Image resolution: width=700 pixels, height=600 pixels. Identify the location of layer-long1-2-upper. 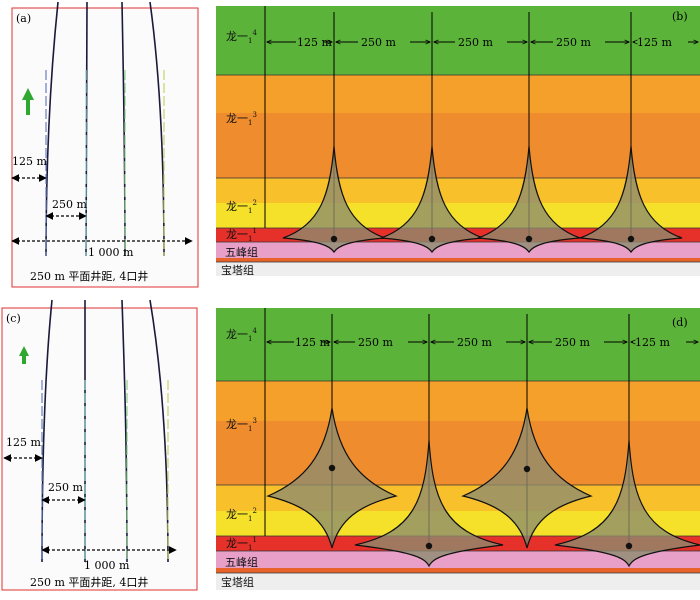
(458, 190).